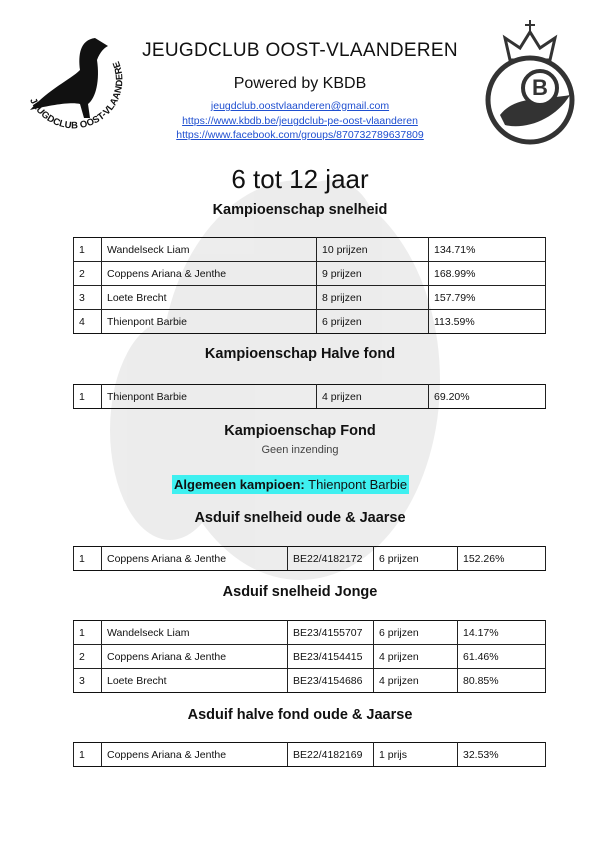  I want to click on section-title: Kampioenschap snelheid, so click(300, 210).